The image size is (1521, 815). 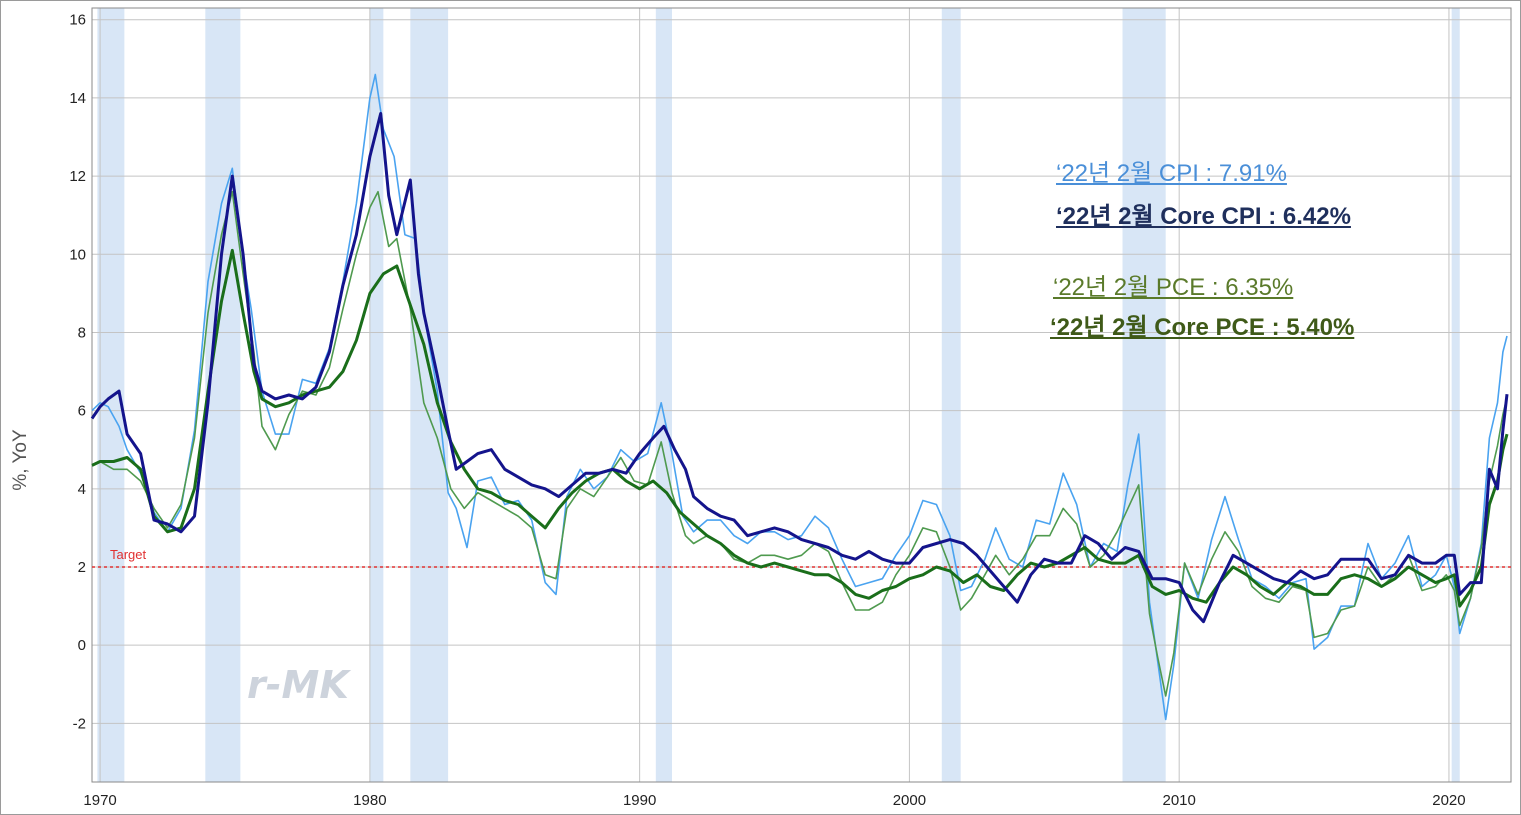 I want to click on y-tick-label: 10, so click(x=77, y=254).